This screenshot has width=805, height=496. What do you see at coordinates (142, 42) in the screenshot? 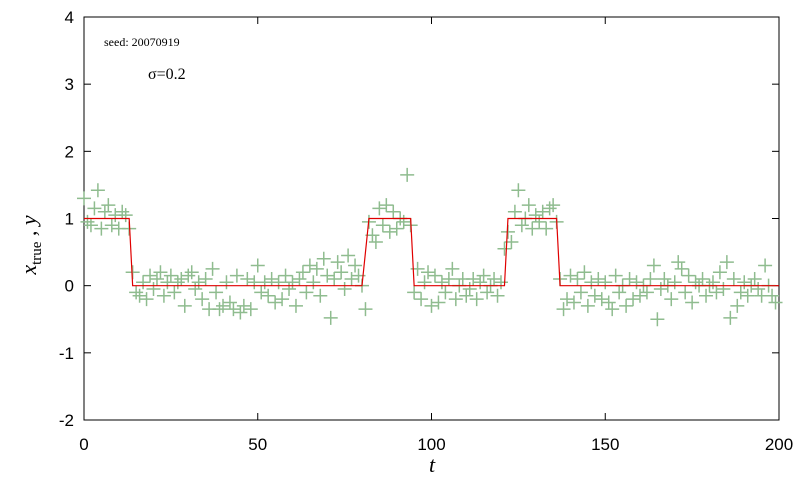
I see `annotation: seed: 20070919` at bounding box center [142, 42].